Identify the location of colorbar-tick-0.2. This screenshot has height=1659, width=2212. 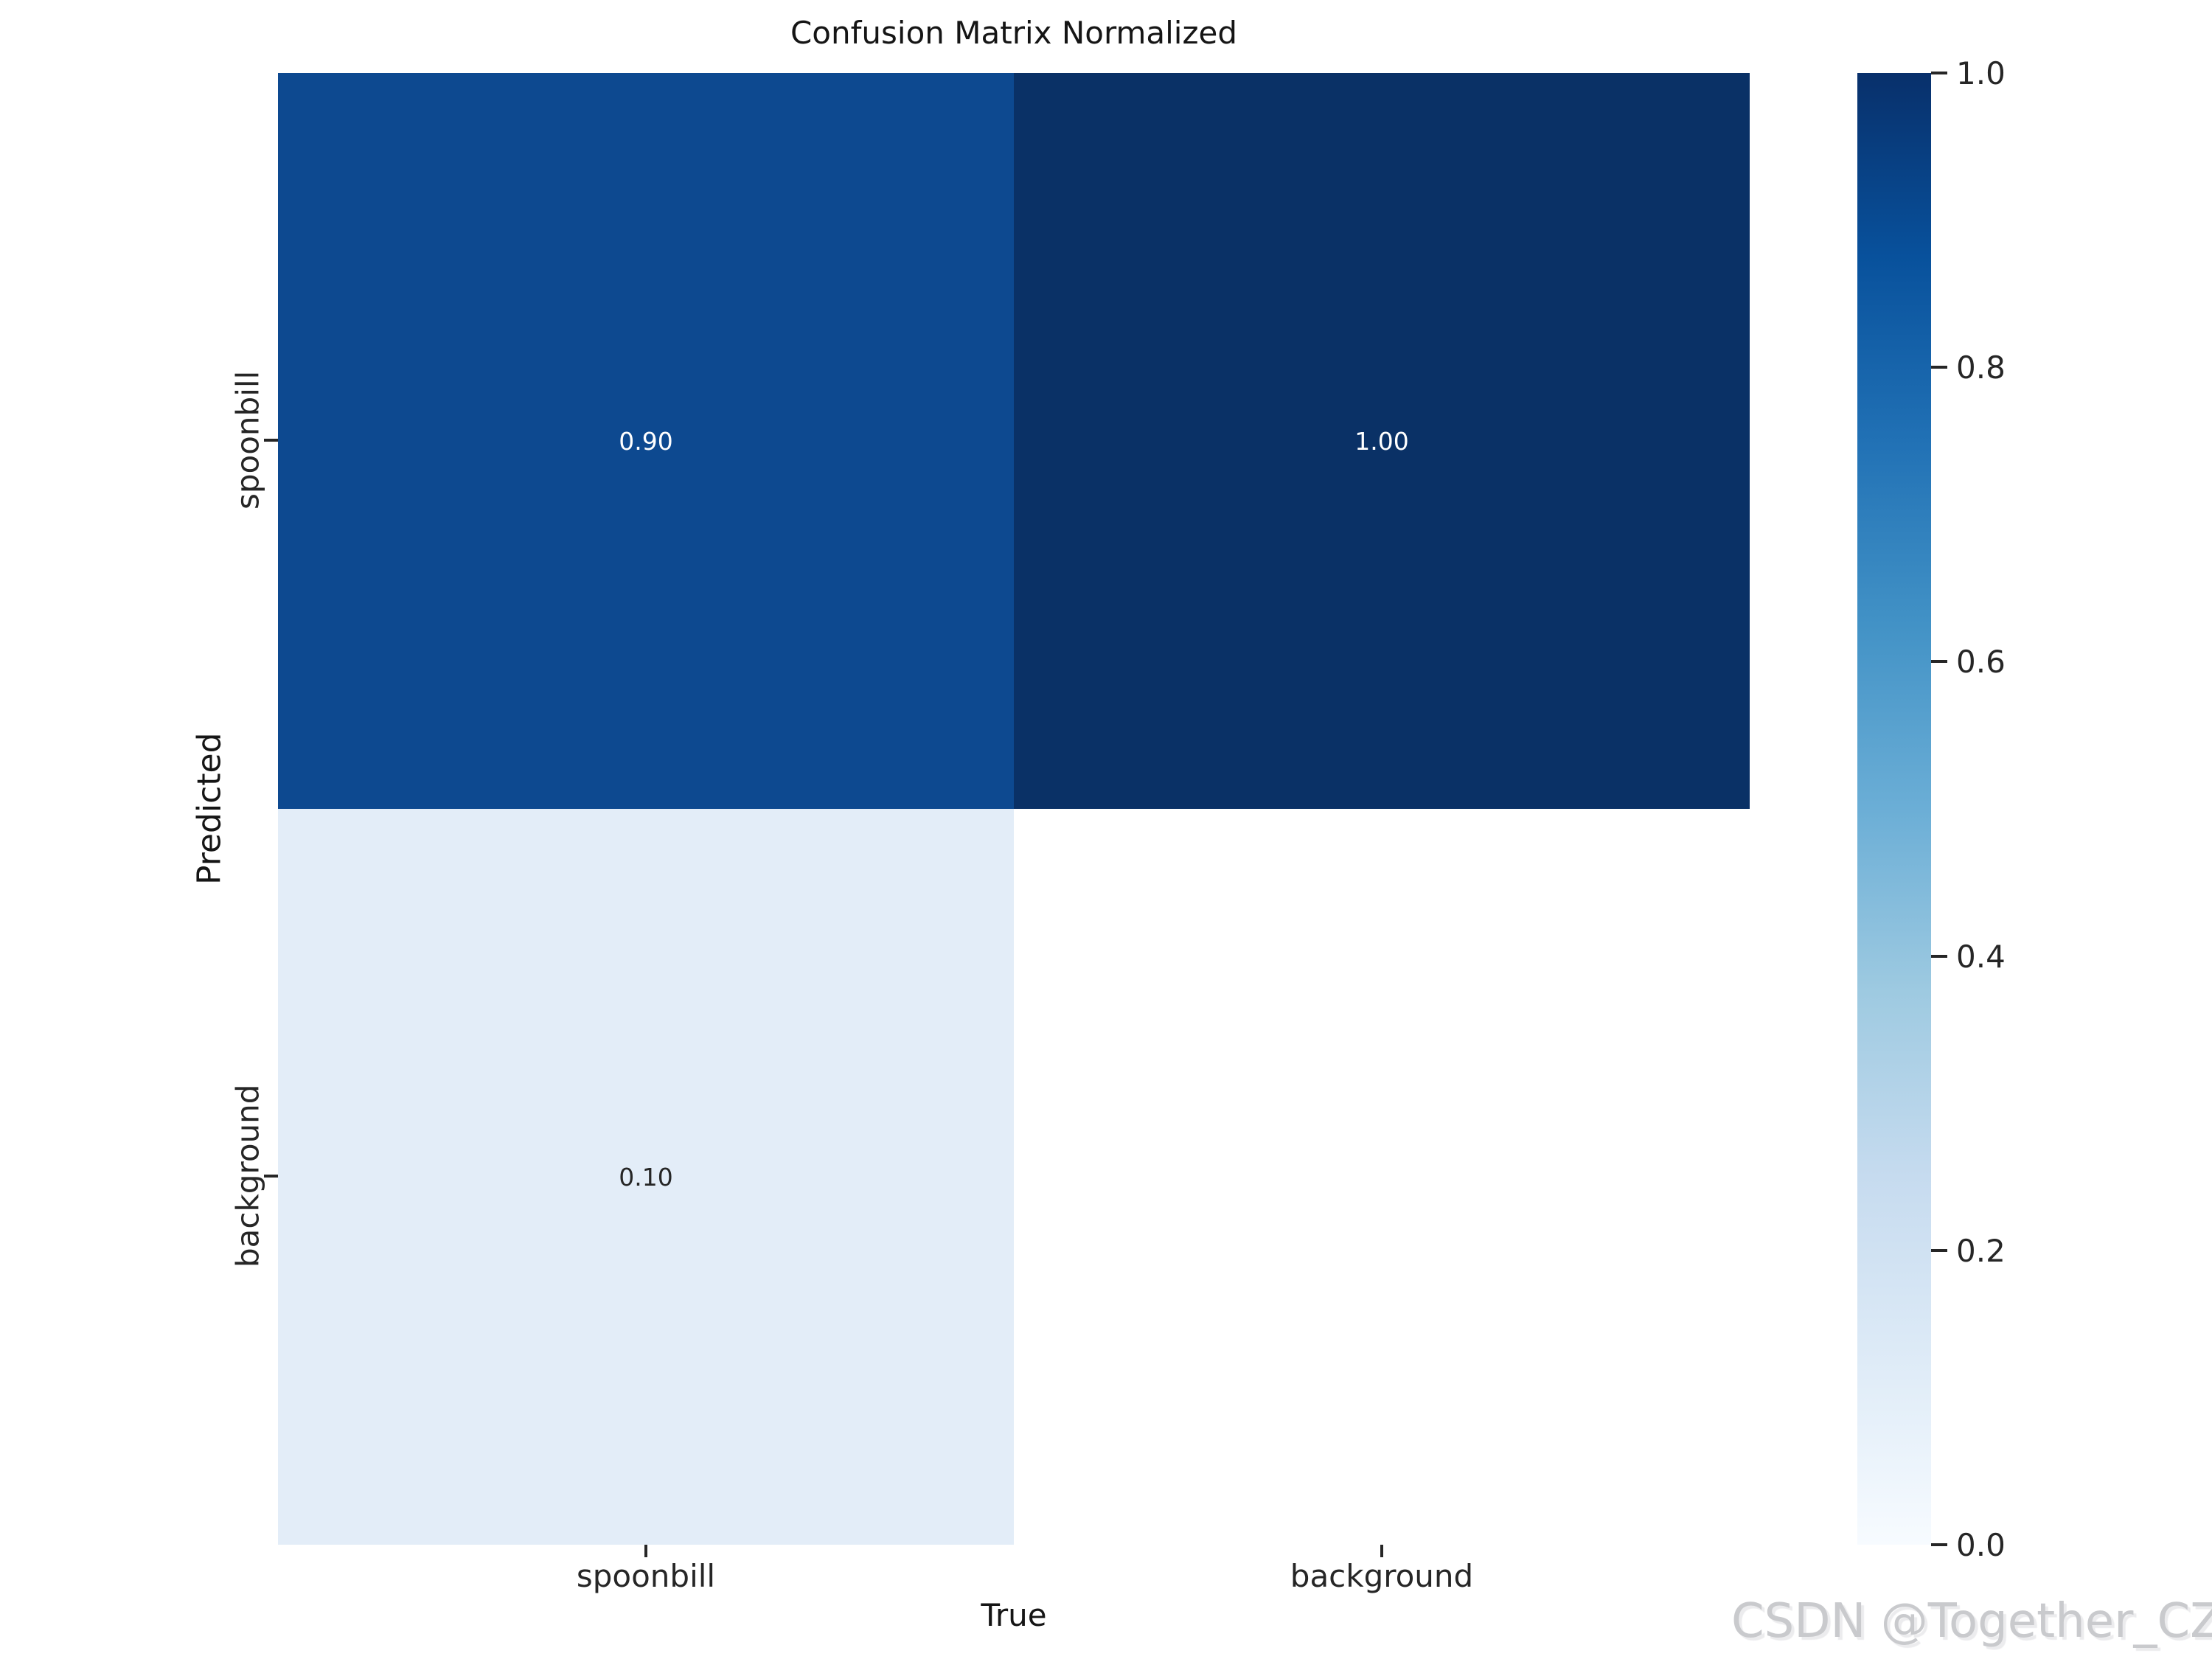
(1939, 1250).